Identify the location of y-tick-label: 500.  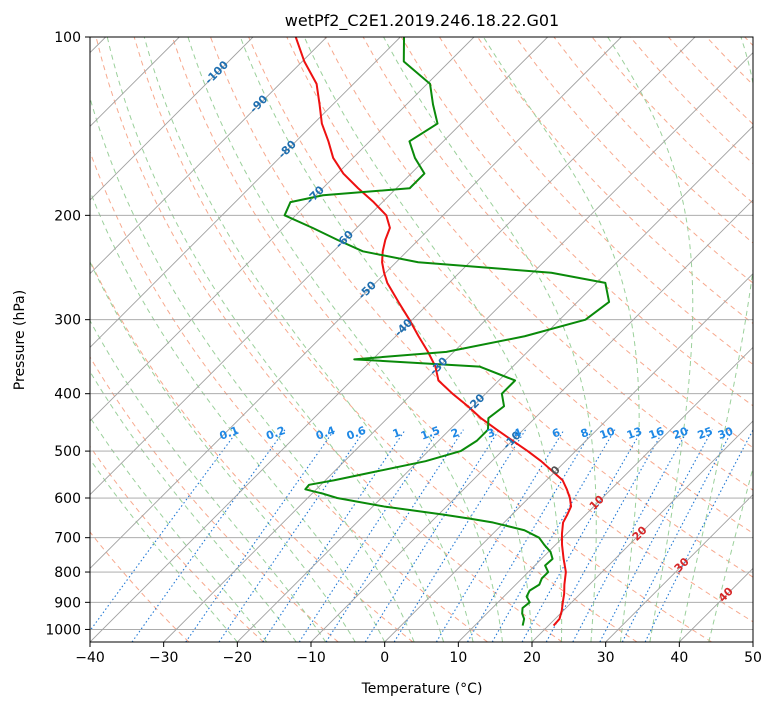
(67, 452).